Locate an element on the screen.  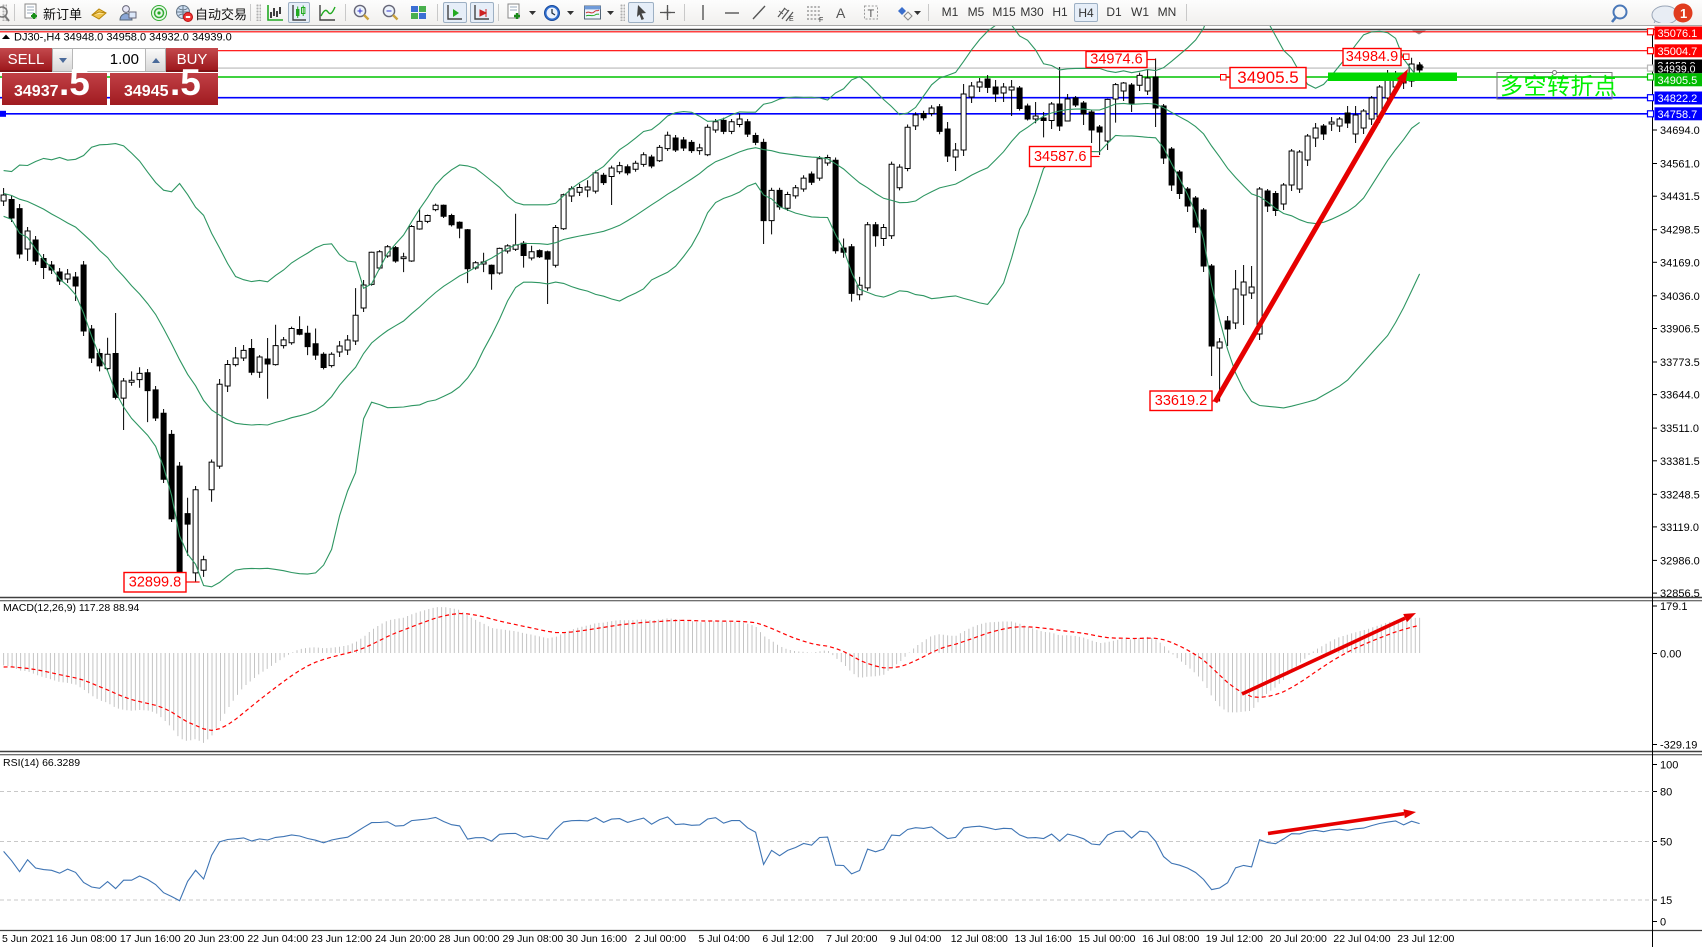
svg-text: 50 is located at coordinates (1666, 843).